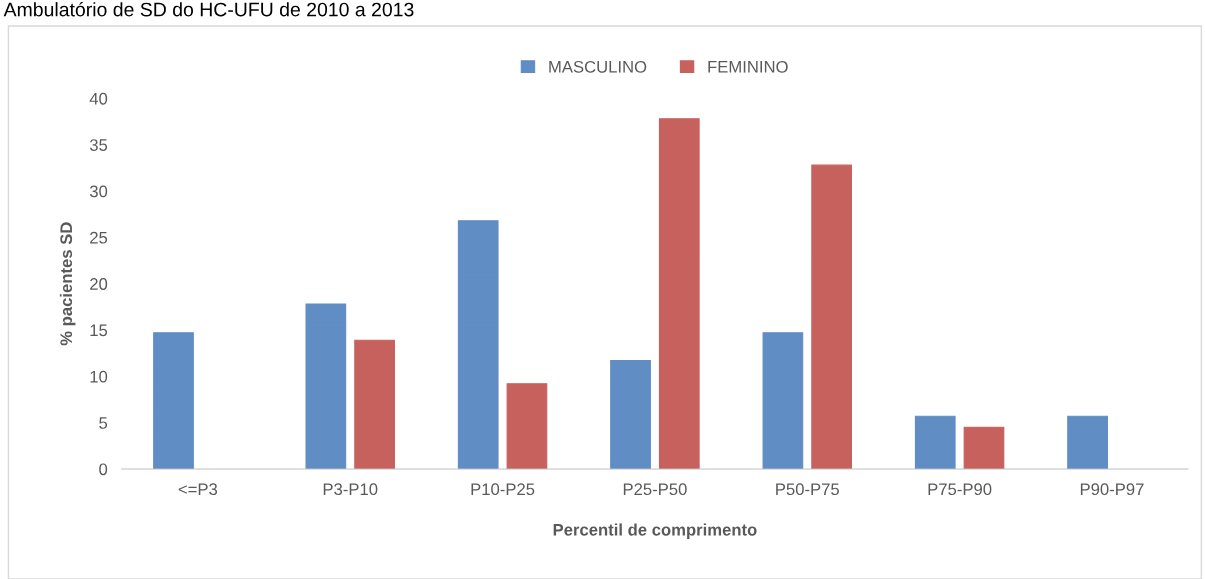 This screenshot has width=1205, height=579. Describe the element at coordinates (98, 191) in the screenshot. I see `y-tick-label: 30` at that location.